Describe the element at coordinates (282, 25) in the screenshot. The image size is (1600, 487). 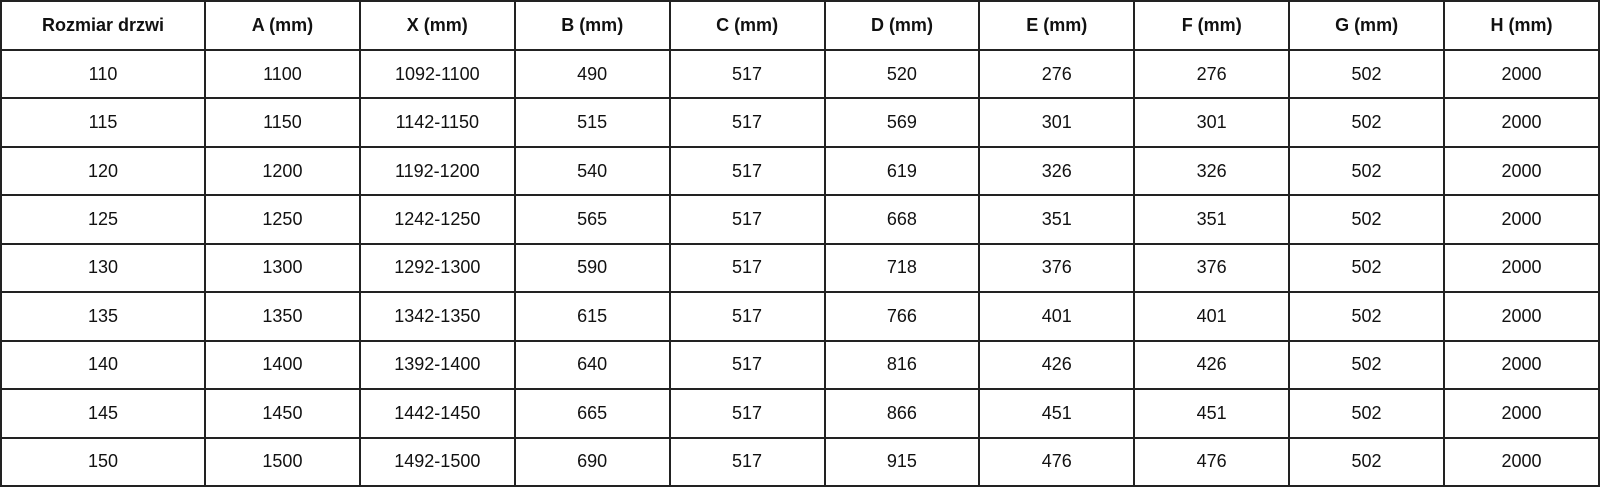
I see `column-header: A (mm)` at that location.